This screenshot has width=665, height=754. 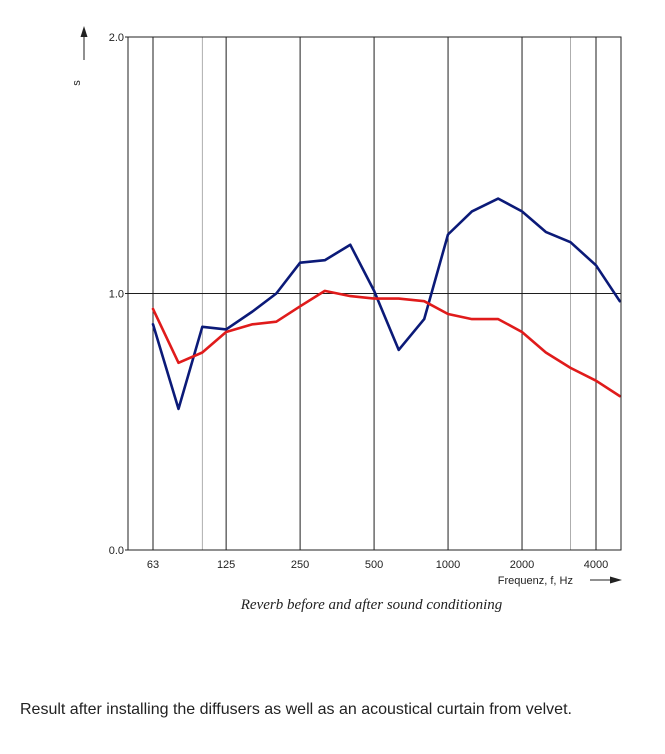 I want to click on x-tick-label: 125, so click(x=226, y=565).